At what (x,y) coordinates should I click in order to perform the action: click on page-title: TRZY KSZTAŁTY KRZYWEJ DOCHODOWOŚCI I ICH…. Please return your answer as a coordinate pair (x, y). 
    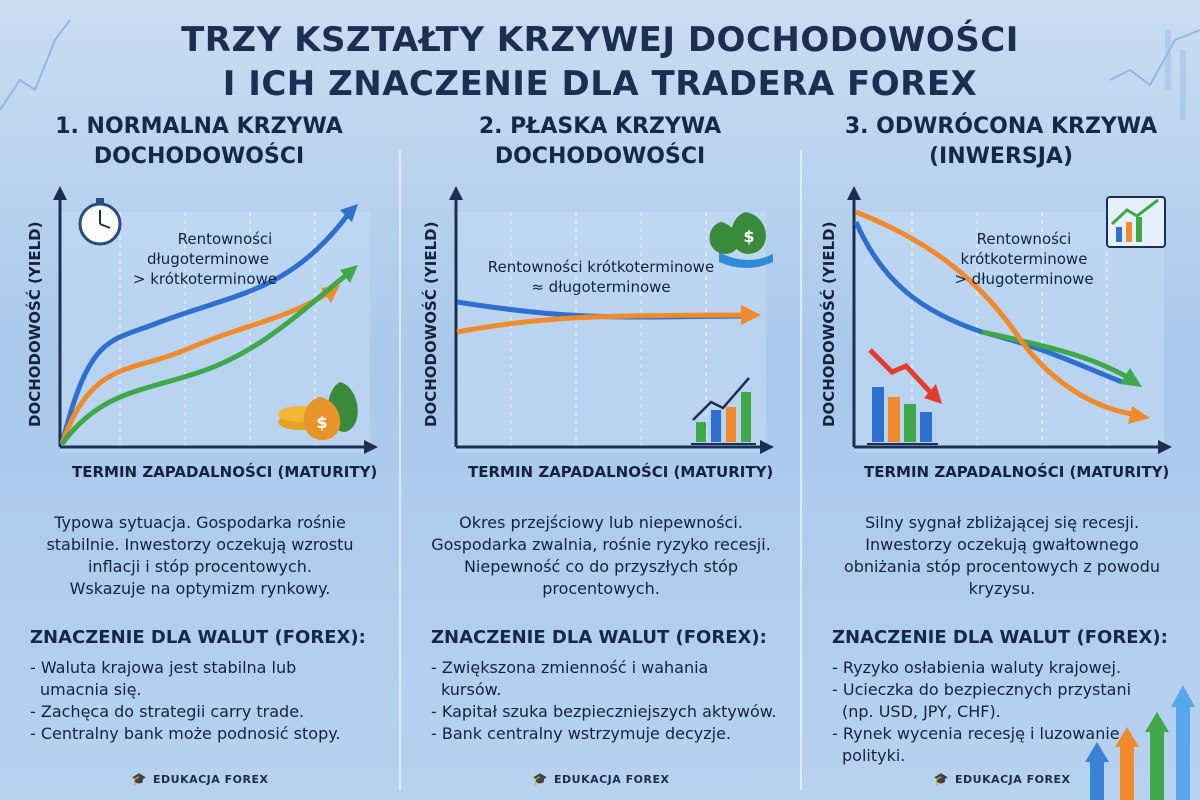
    Looking at the image, I should click on (600, 62).